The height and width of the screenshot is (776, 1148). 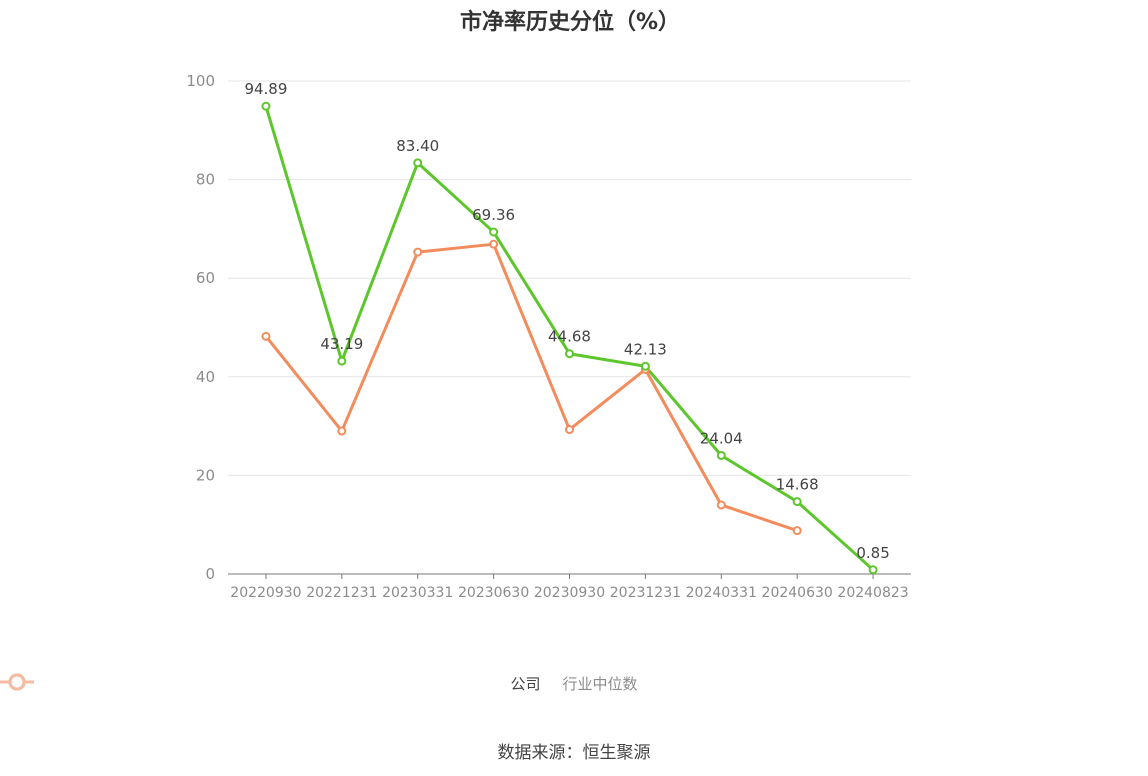 What do you see at coordinates (872, 593) in the screenshot?
I see `x-tick-label: 20240823` at bounding box center [872, 593].